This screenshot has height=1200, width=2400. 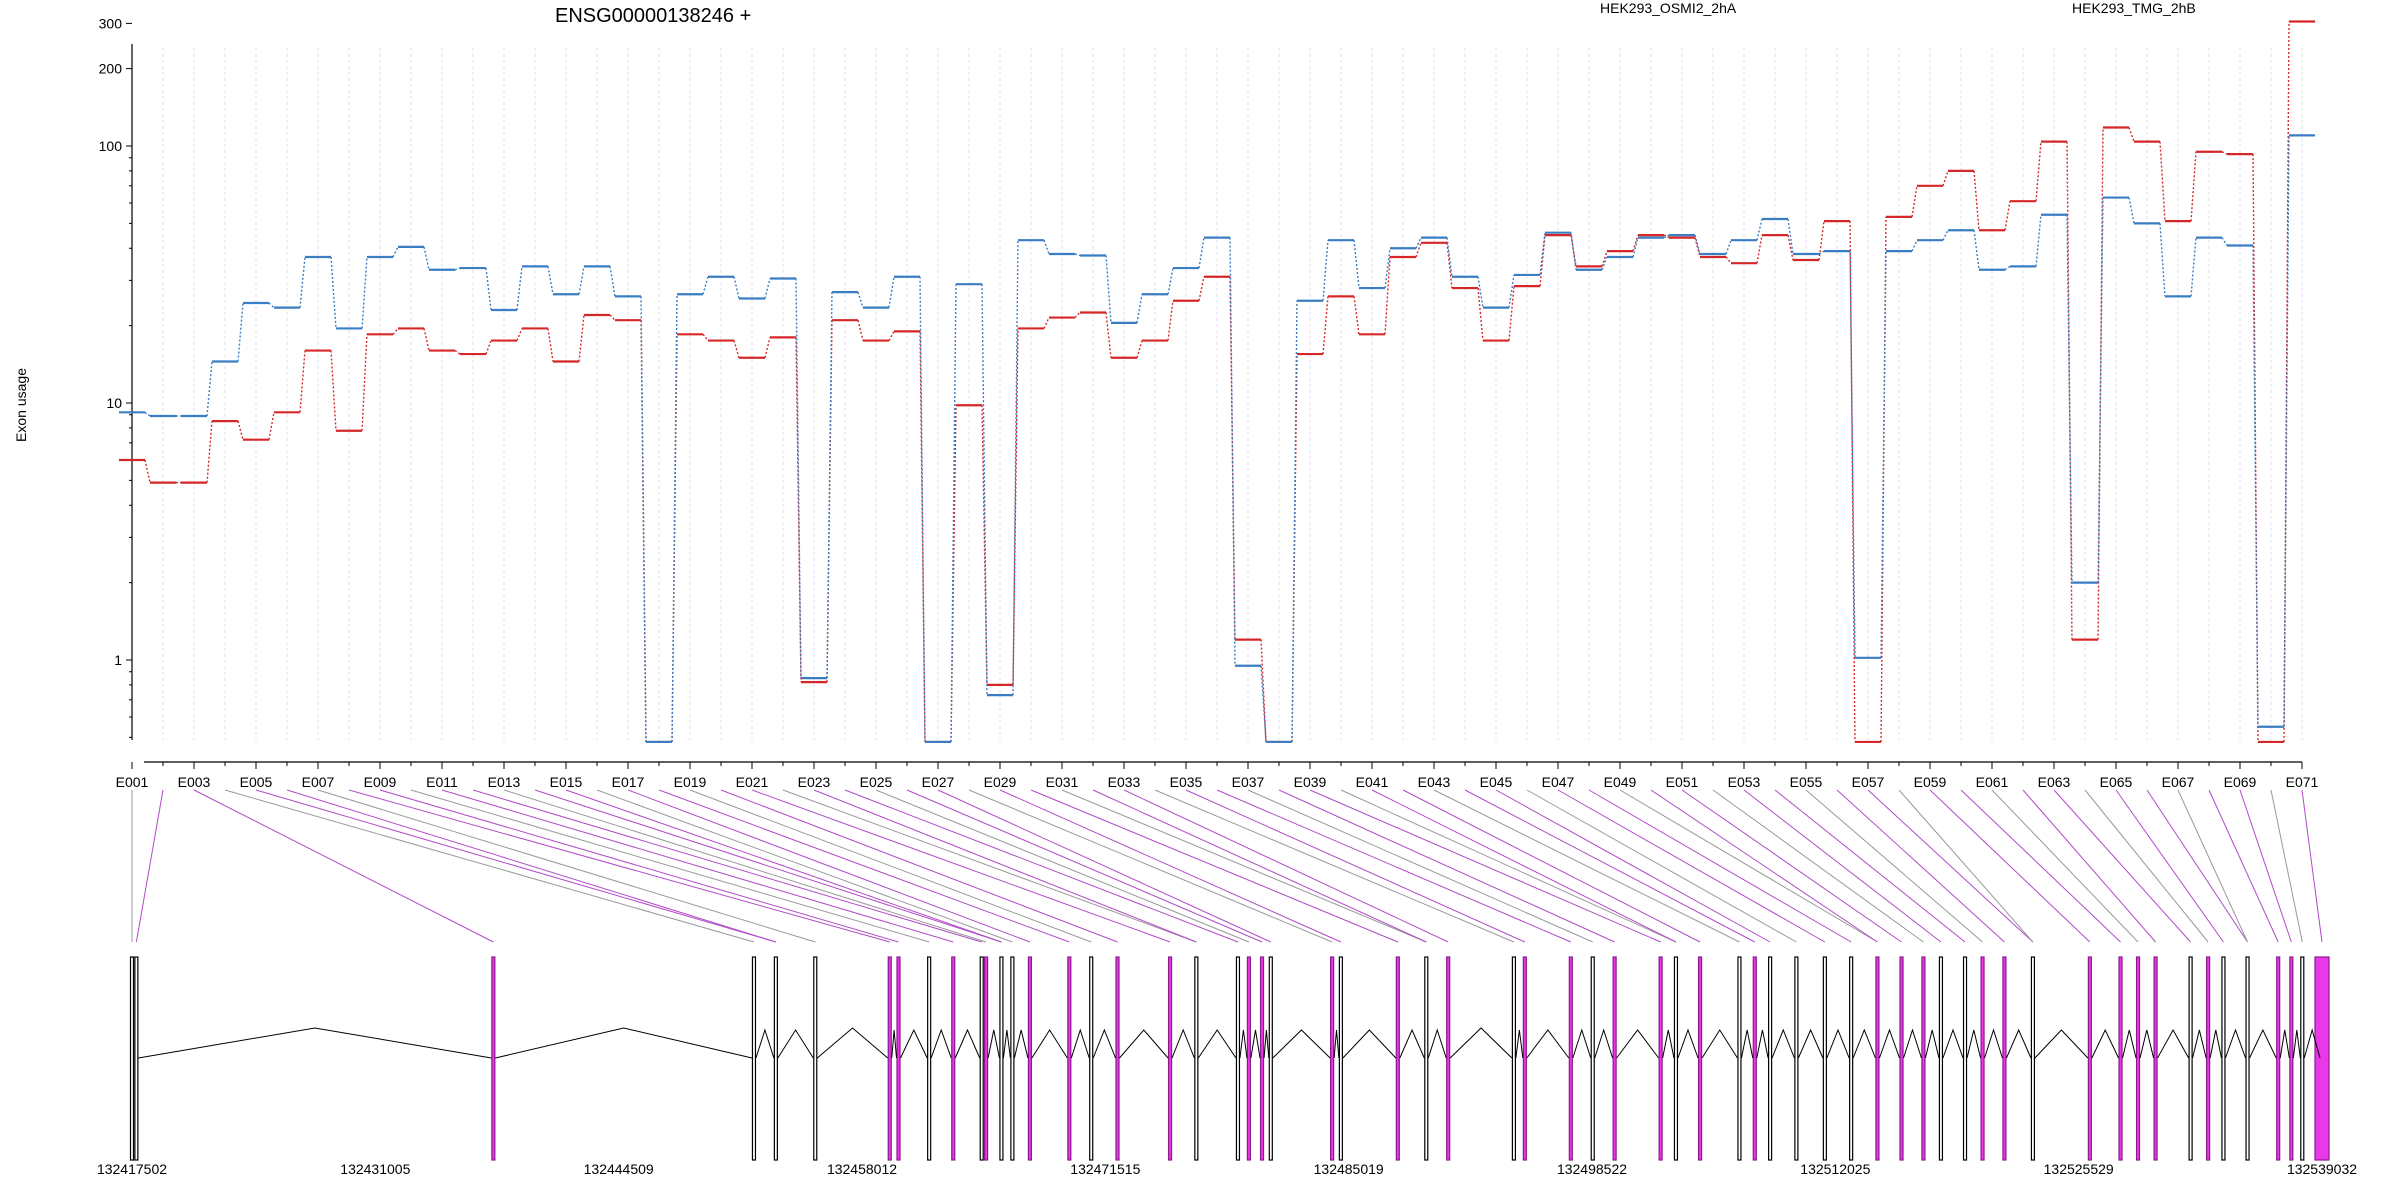 What do you see at coordinates (862, 1169) in the screenshot?
I see `genomic-coordinate-label: 132458012` at bounding box center [862, 1169].